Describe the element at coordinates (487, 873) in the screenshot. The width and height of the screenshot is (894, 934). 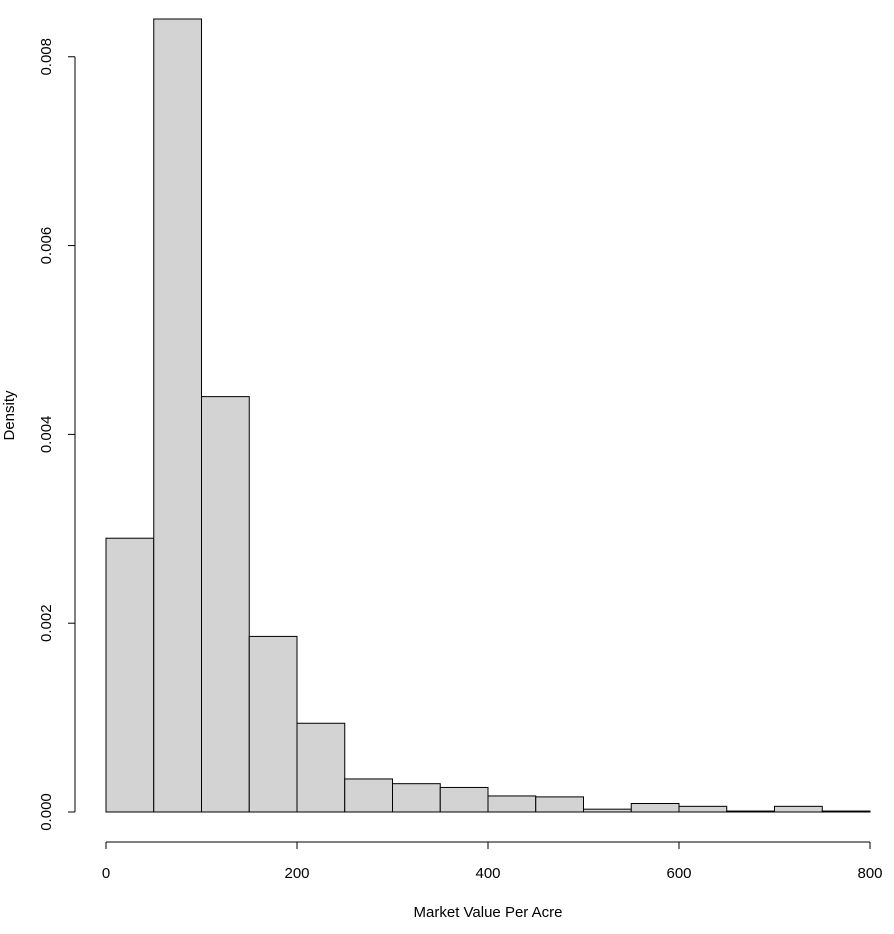
I see `x-tick-label: 400` at that location.